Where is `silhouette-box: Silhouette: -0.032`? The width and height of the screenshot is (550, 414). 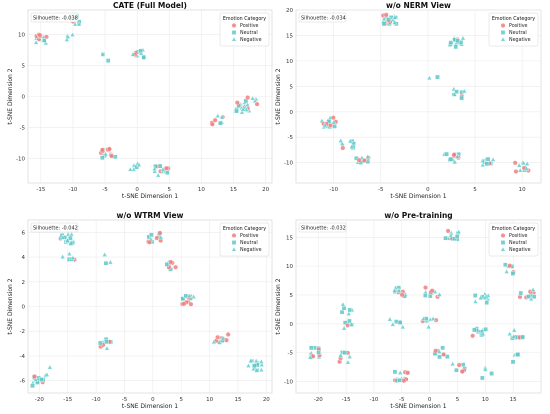 silhouette-box: Silhouette: -0.032 is located at coordinates (322, 227).